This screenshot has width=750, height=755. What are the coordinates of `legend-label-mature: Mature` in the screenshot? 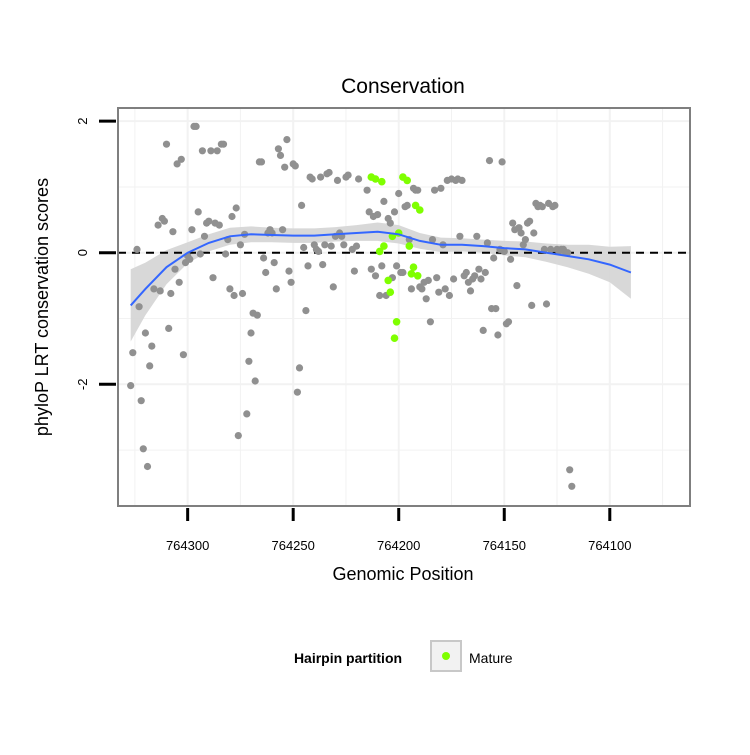 It's located at (491, 658).